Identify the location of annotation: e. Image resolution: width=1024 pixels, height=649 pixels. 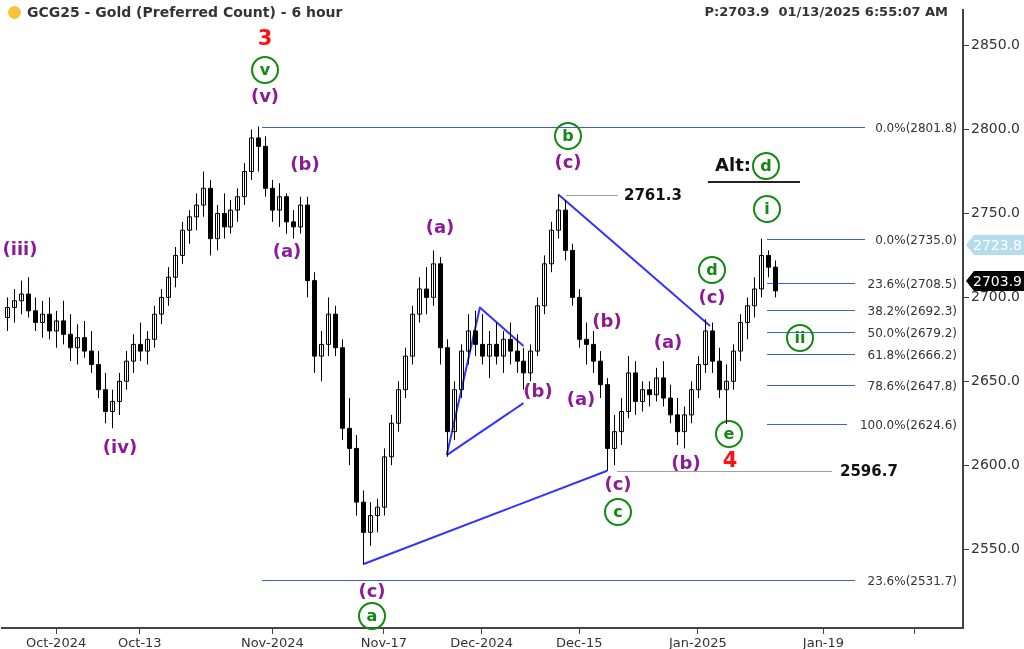
(729, 434).